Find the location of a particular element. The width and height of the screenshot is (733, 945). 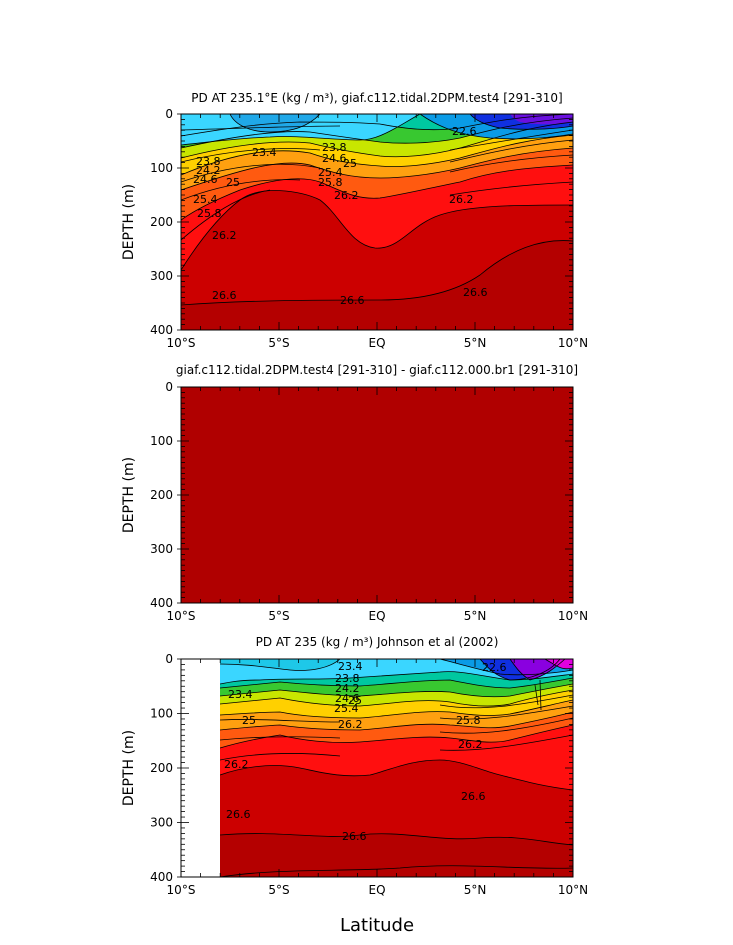

panel-3-band-23.4 is located at coordinates (280, 665).